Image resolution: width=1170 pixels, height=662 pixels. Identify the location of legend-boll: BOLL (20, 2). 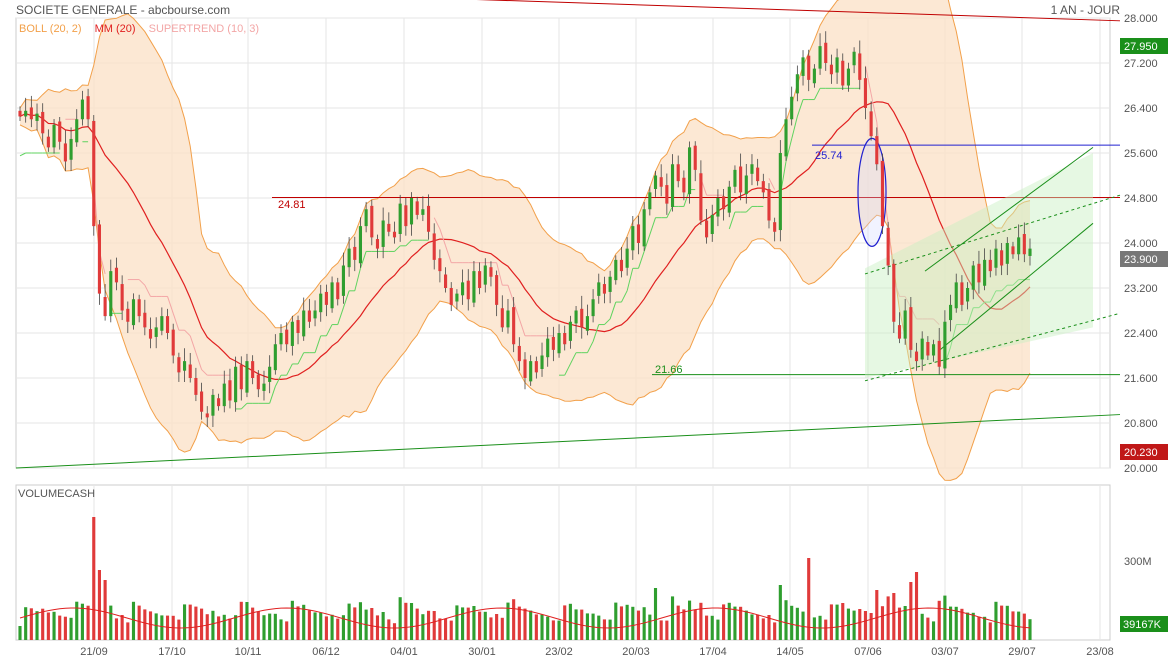
(50, 29).